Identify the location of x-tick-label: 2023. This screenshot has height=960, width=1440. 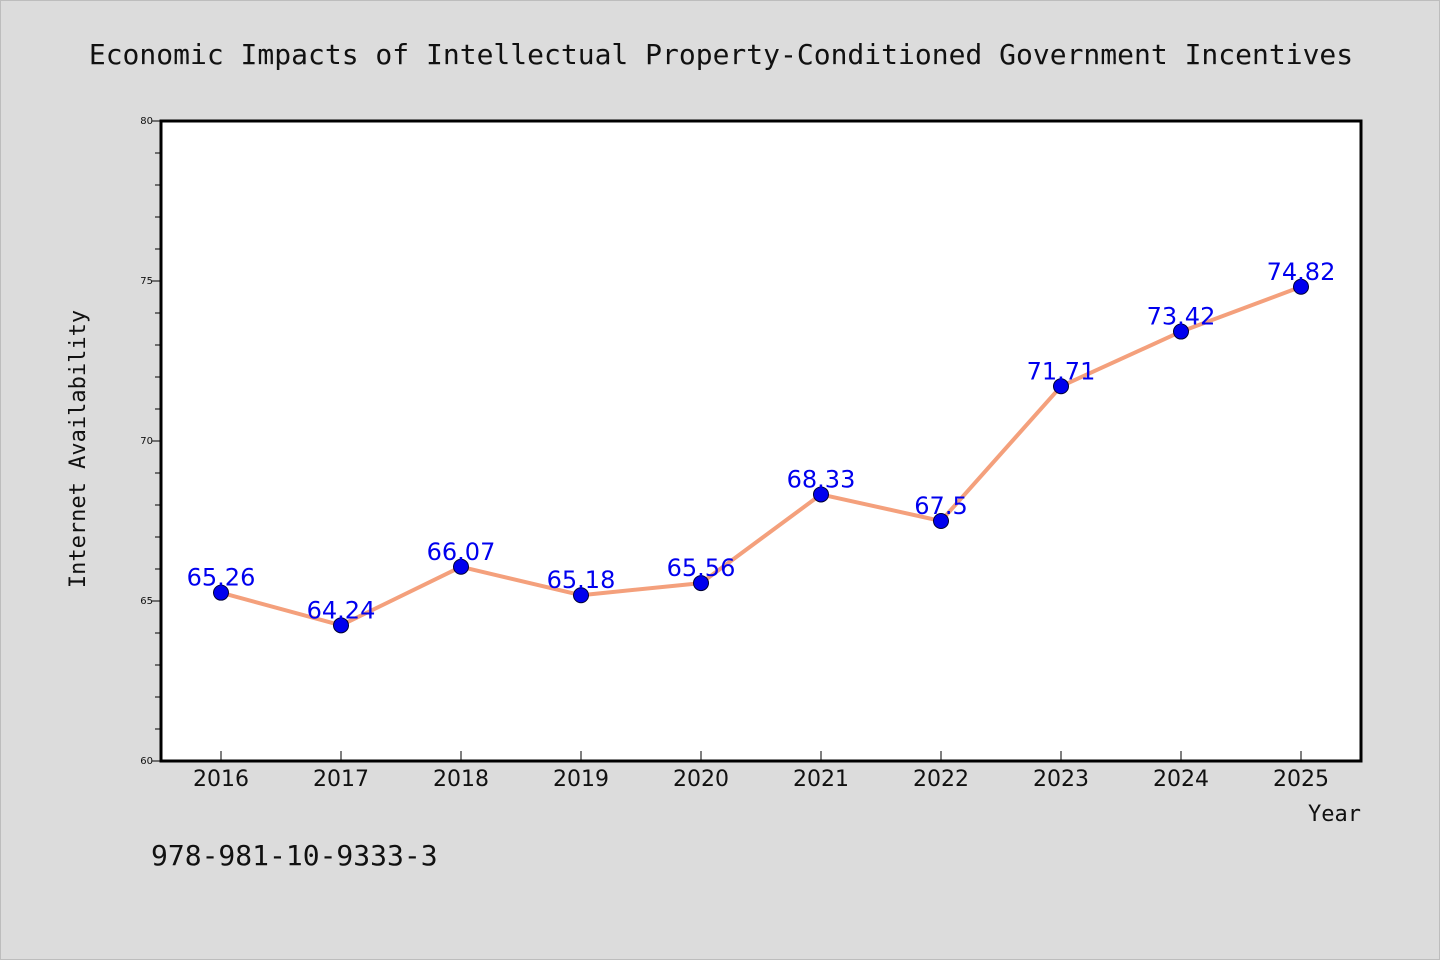
(1061, 779).